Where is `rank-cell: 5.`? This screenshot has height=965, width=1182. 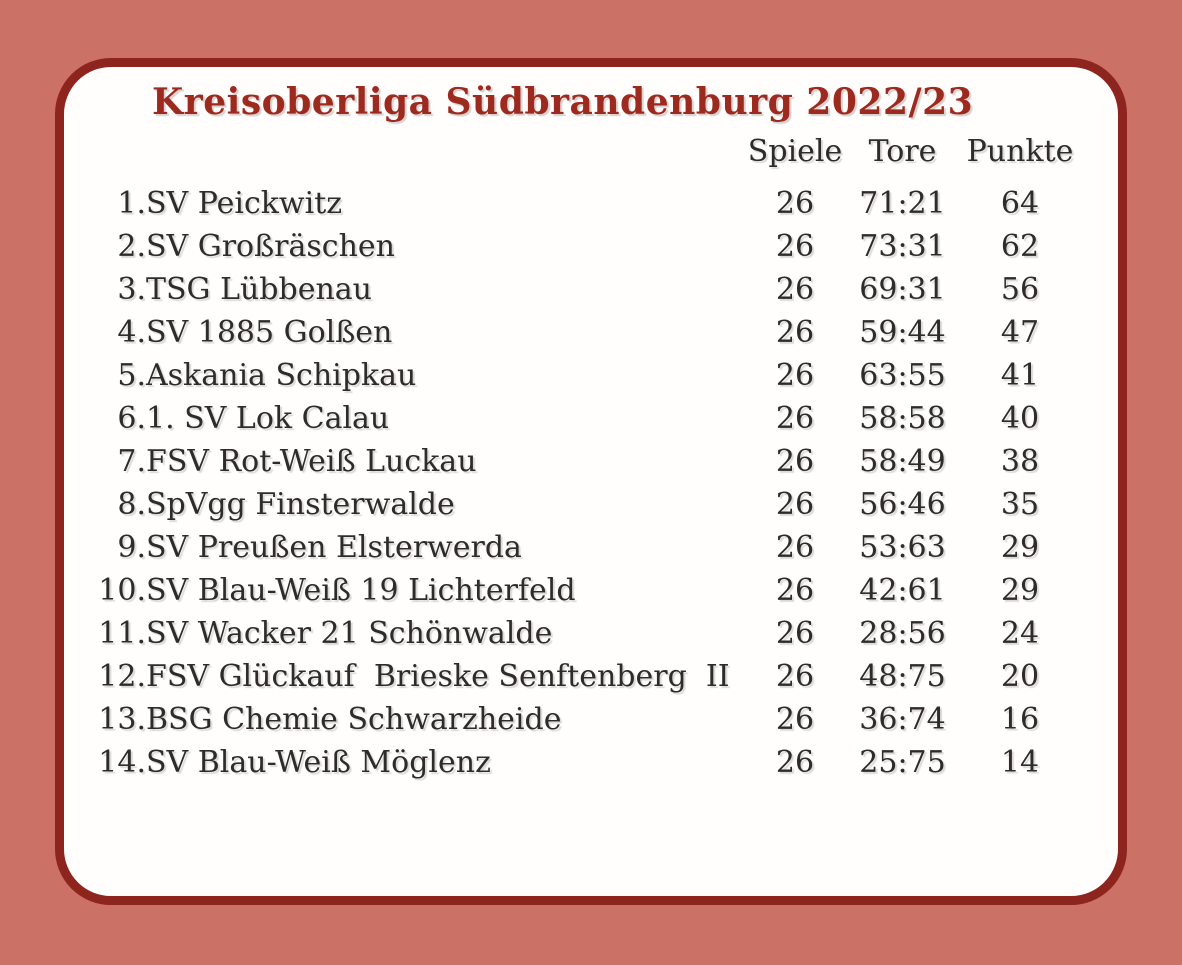
rank-cell: 5. is located at coordinates (131, 375).